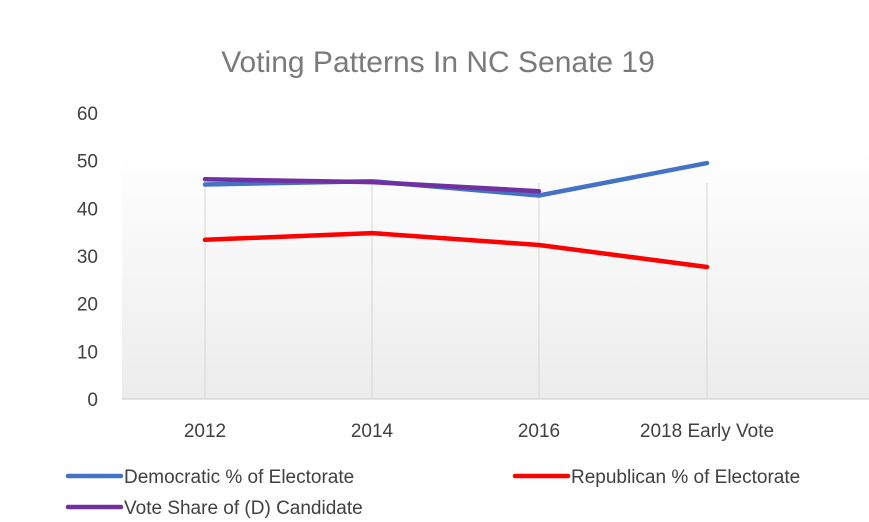  I want to click on y-tick-label: 30, so click(87, 257).